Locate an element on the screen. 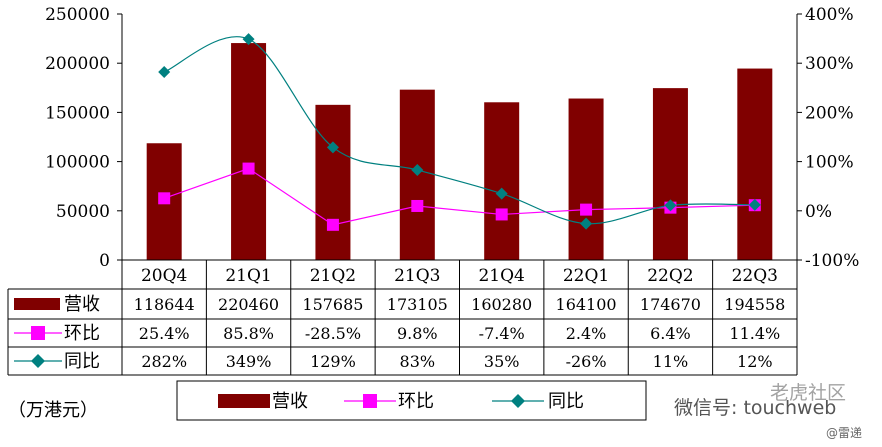 The image size is (882, 447). table-series-name: 环比 is located at coordinates (82, 333).